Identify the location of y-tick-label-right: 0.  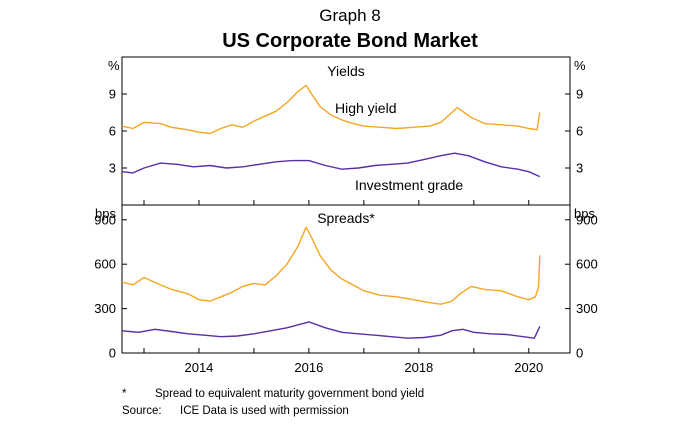
(579, 353).